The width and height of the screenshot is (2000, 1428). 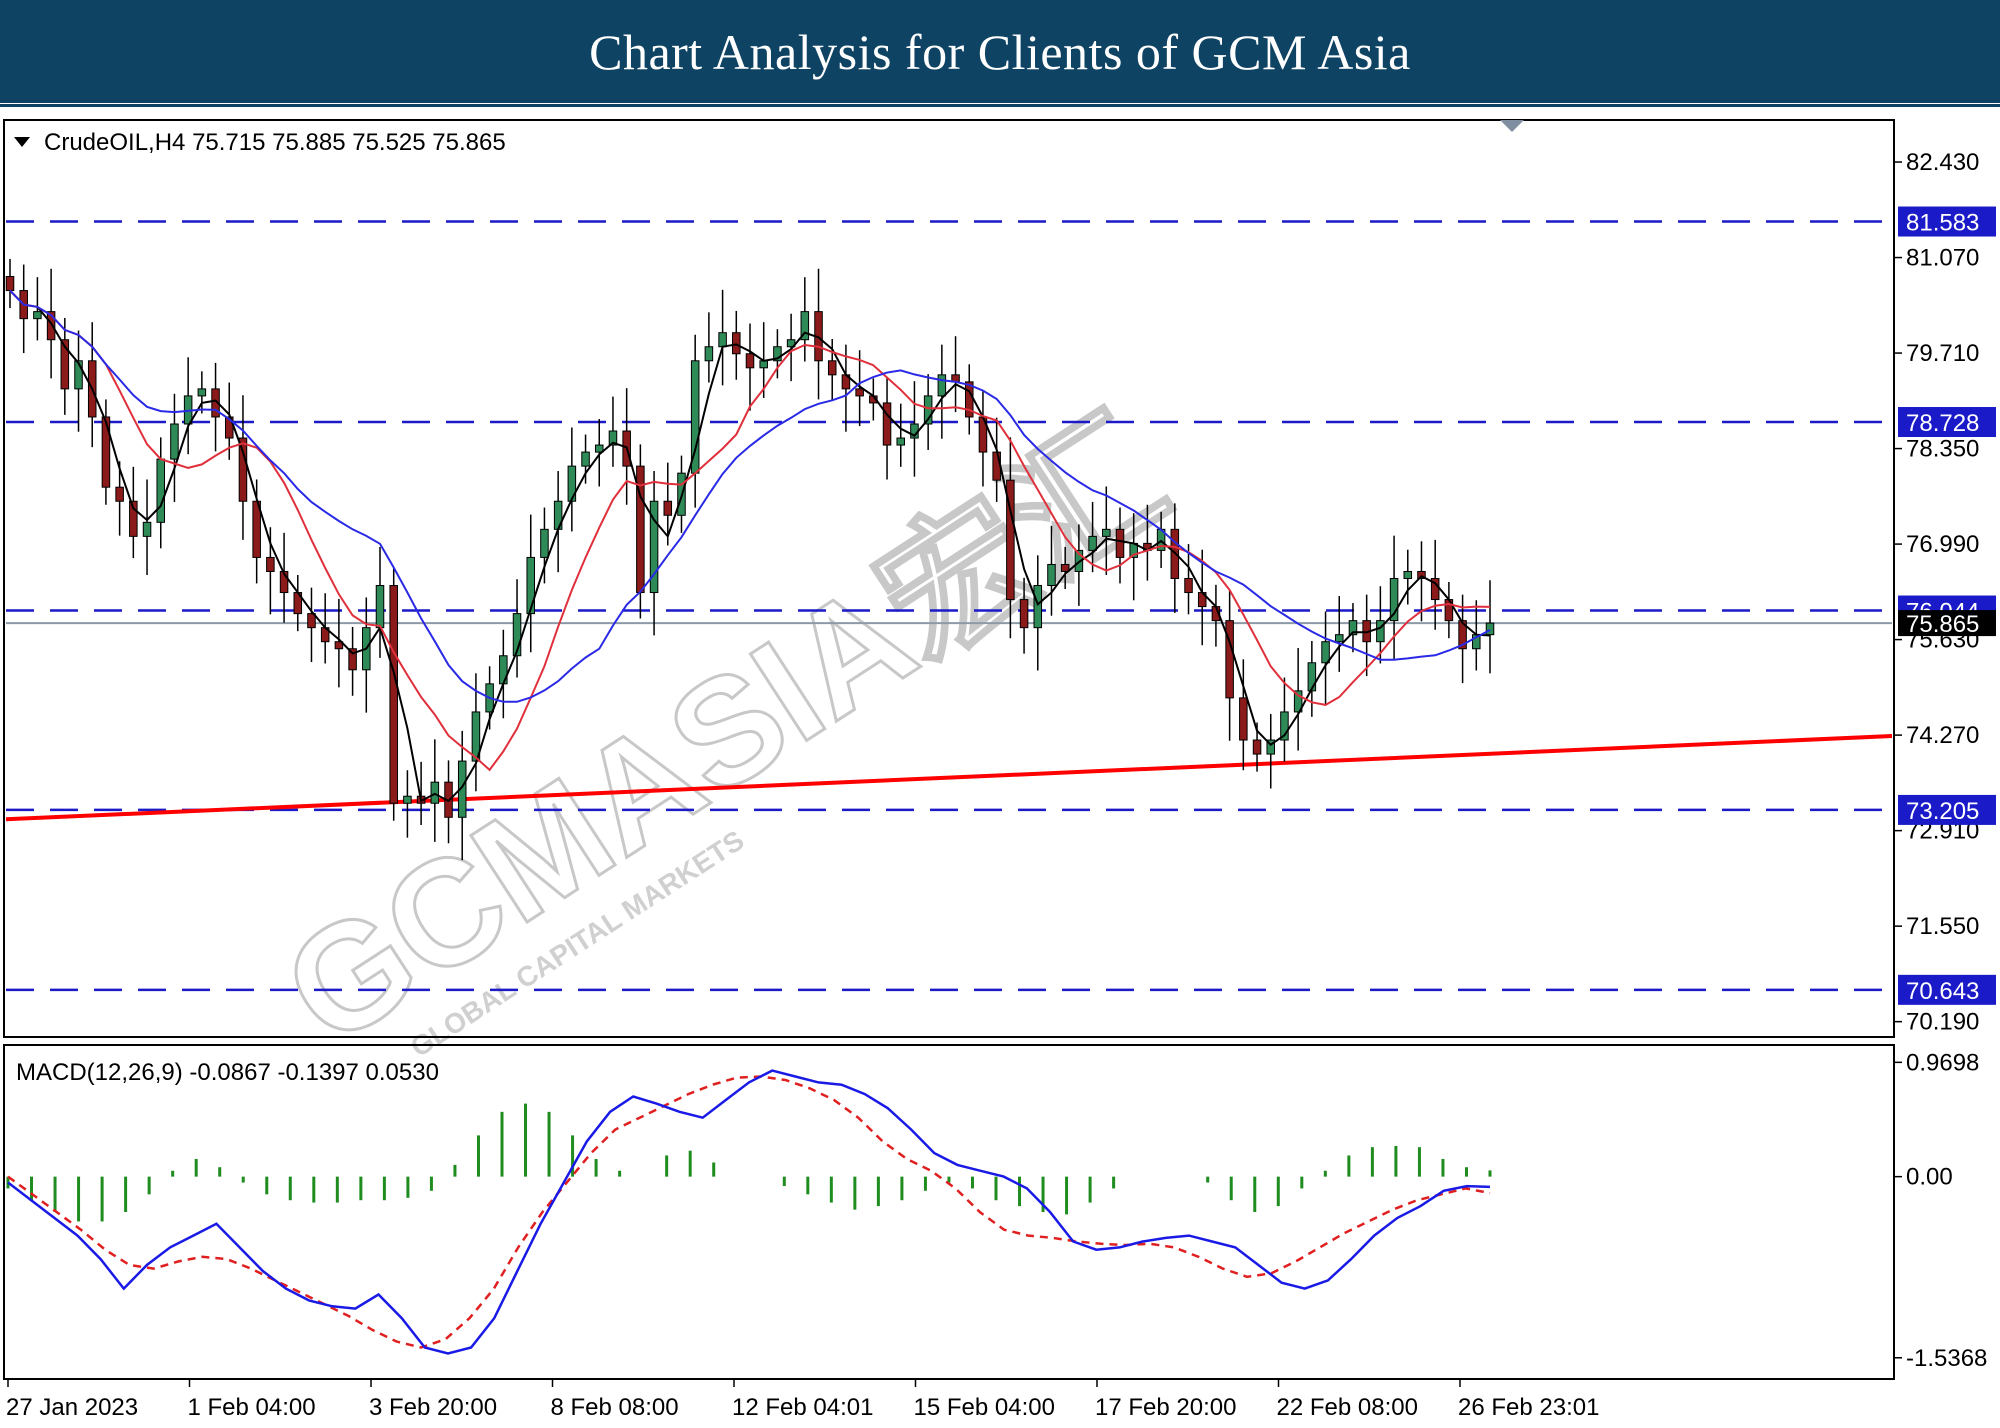 I want to click on time-tick-label: 1 Feb 04:00, so click(x=252, y=1407).